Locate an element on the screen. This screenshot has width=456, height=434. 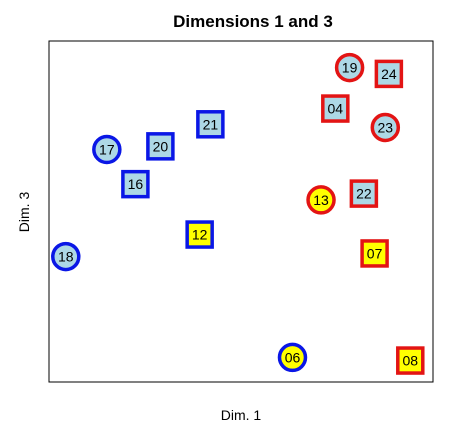
point-label: 04 is located at coordinates (336, 109).